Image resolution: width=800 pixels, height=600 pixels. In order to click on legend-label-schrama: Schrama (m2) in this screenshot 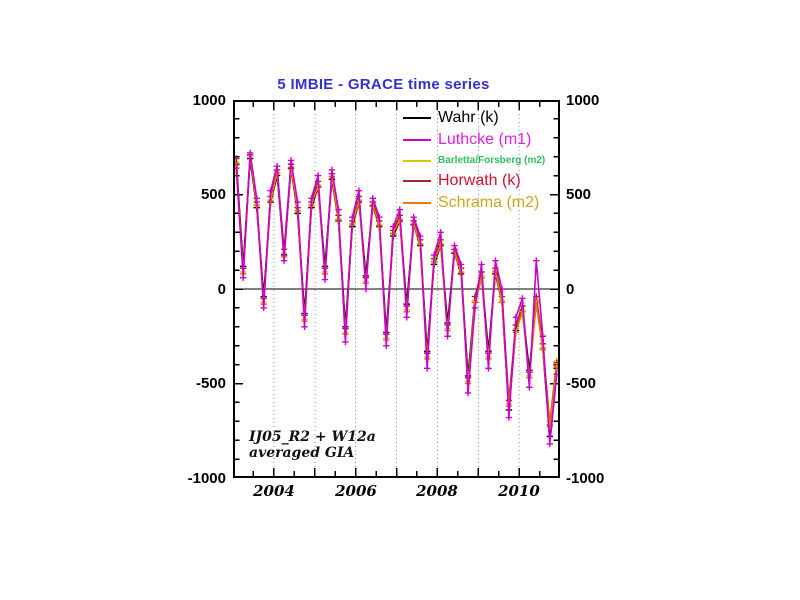, I will do `click(489, 202)`.